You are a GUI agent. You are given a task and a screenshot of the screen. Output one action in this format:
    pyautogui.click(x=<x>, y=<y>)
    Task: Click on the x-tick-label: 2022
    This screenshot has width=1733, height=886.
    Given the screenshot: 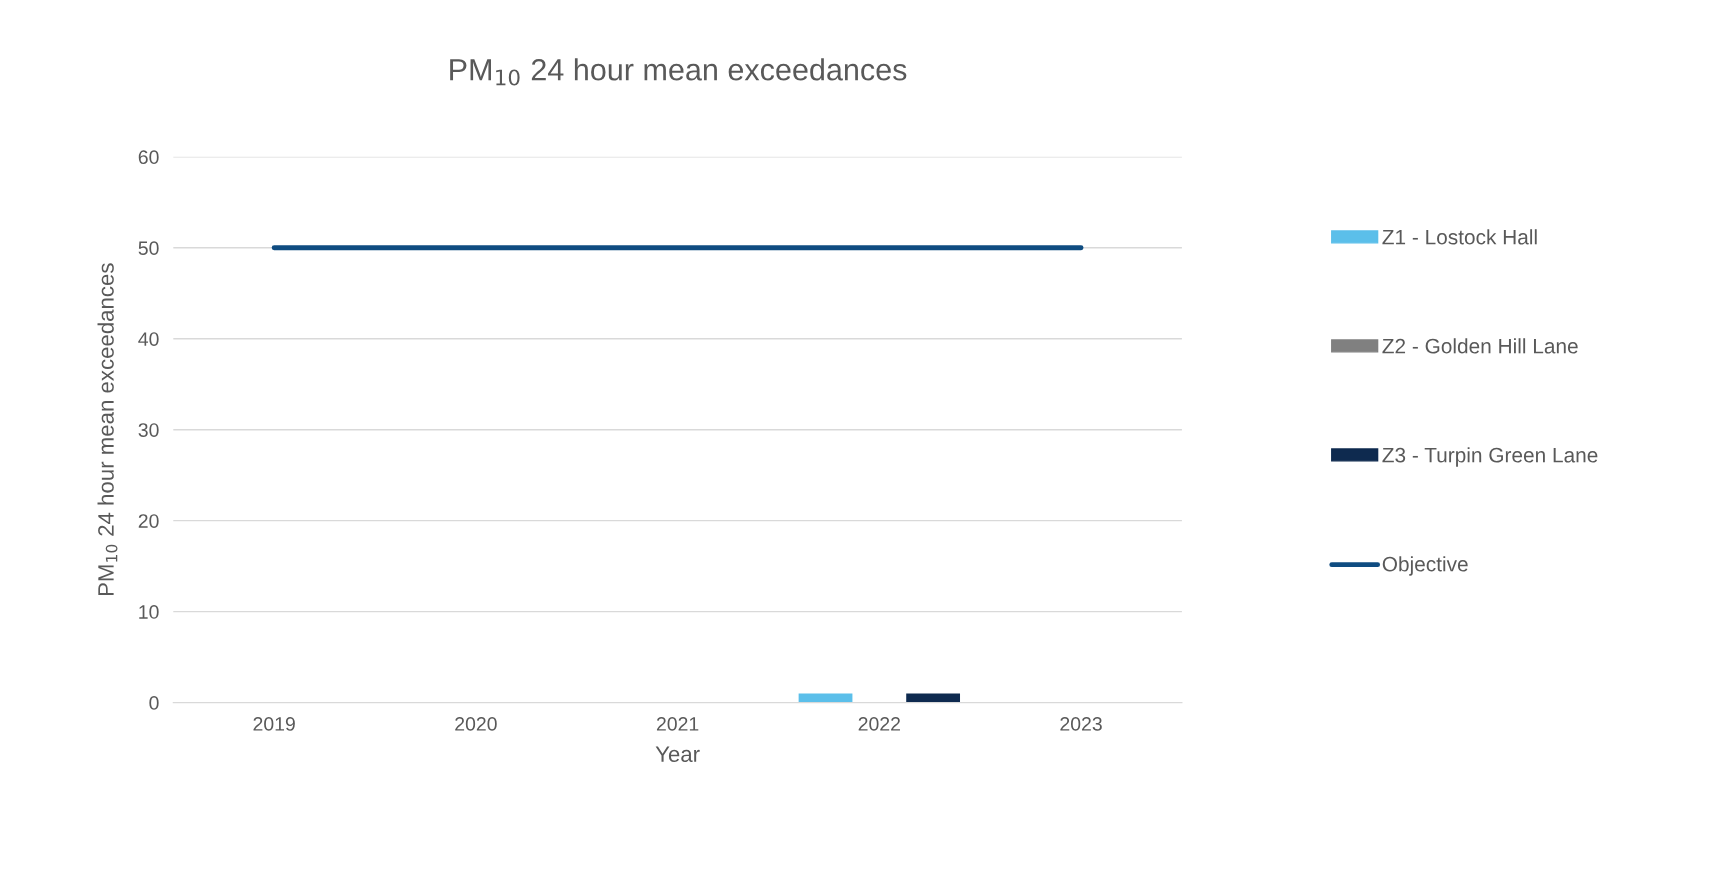 What is the action you would take?
    pyautogui.click(x=879, y=724)
    